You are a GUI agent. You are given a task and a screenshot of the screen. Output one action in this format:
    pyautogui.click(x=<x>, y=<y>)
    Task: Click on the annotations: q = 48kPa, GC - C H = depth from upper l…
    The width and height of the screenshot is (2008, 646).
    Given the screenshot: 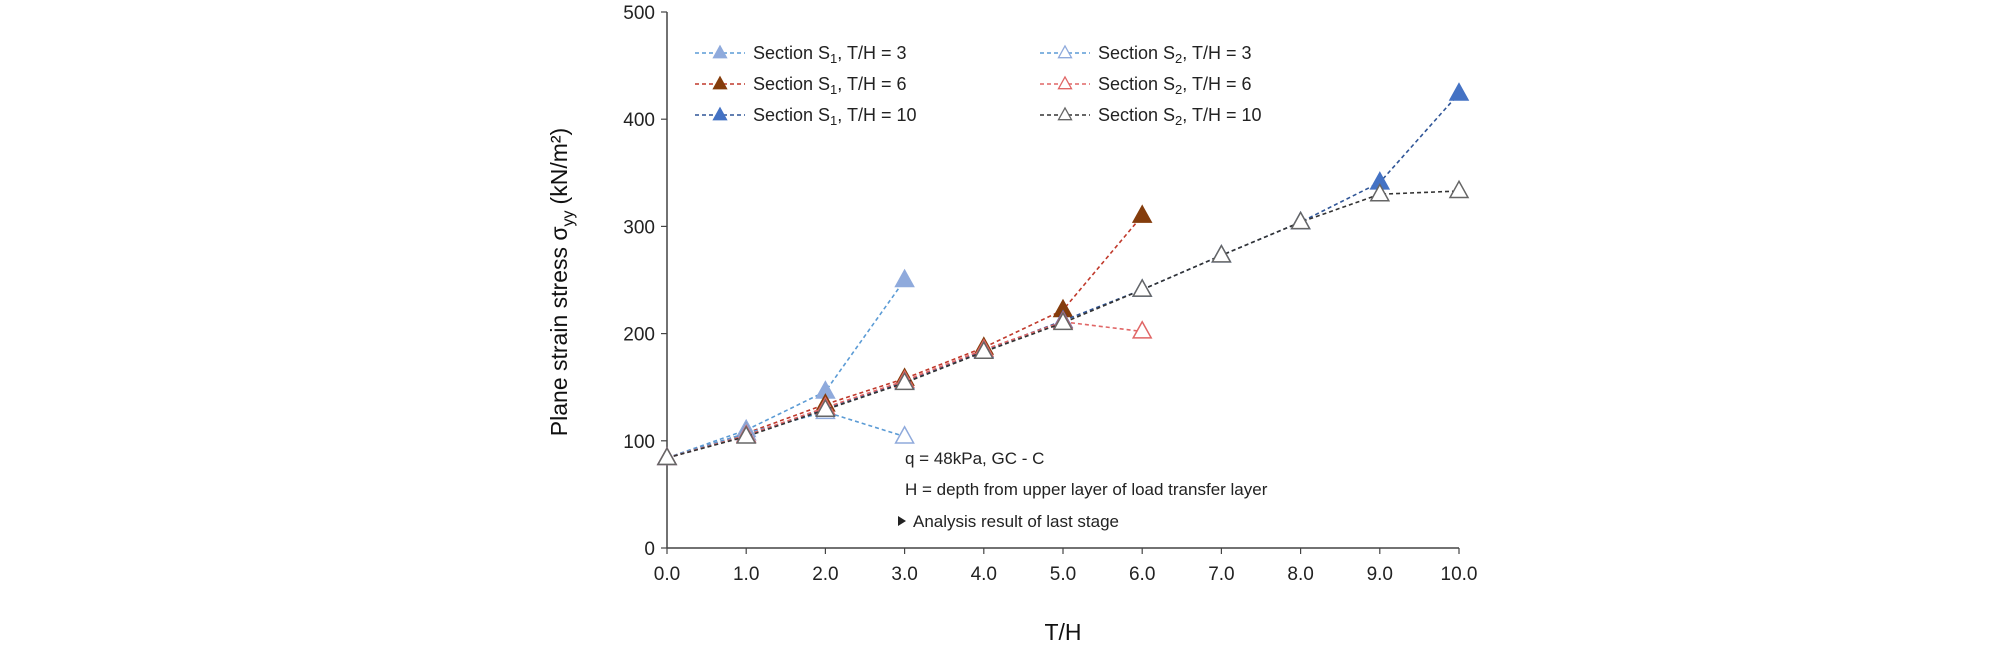 What is the action you would take?
    pyautogui.click(x=1083, y=490)
    